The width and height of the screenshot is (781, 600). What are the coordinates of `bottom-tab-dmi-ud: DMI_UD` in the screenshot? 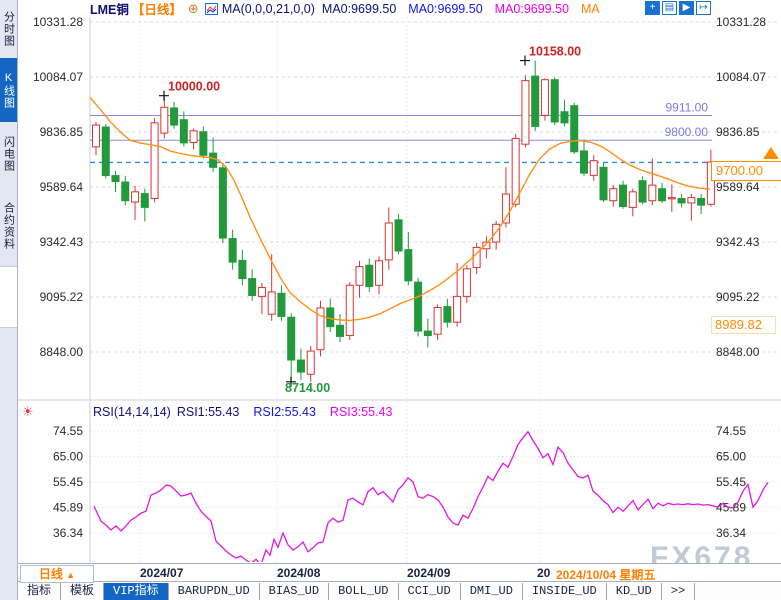 It's located at (492, 591).